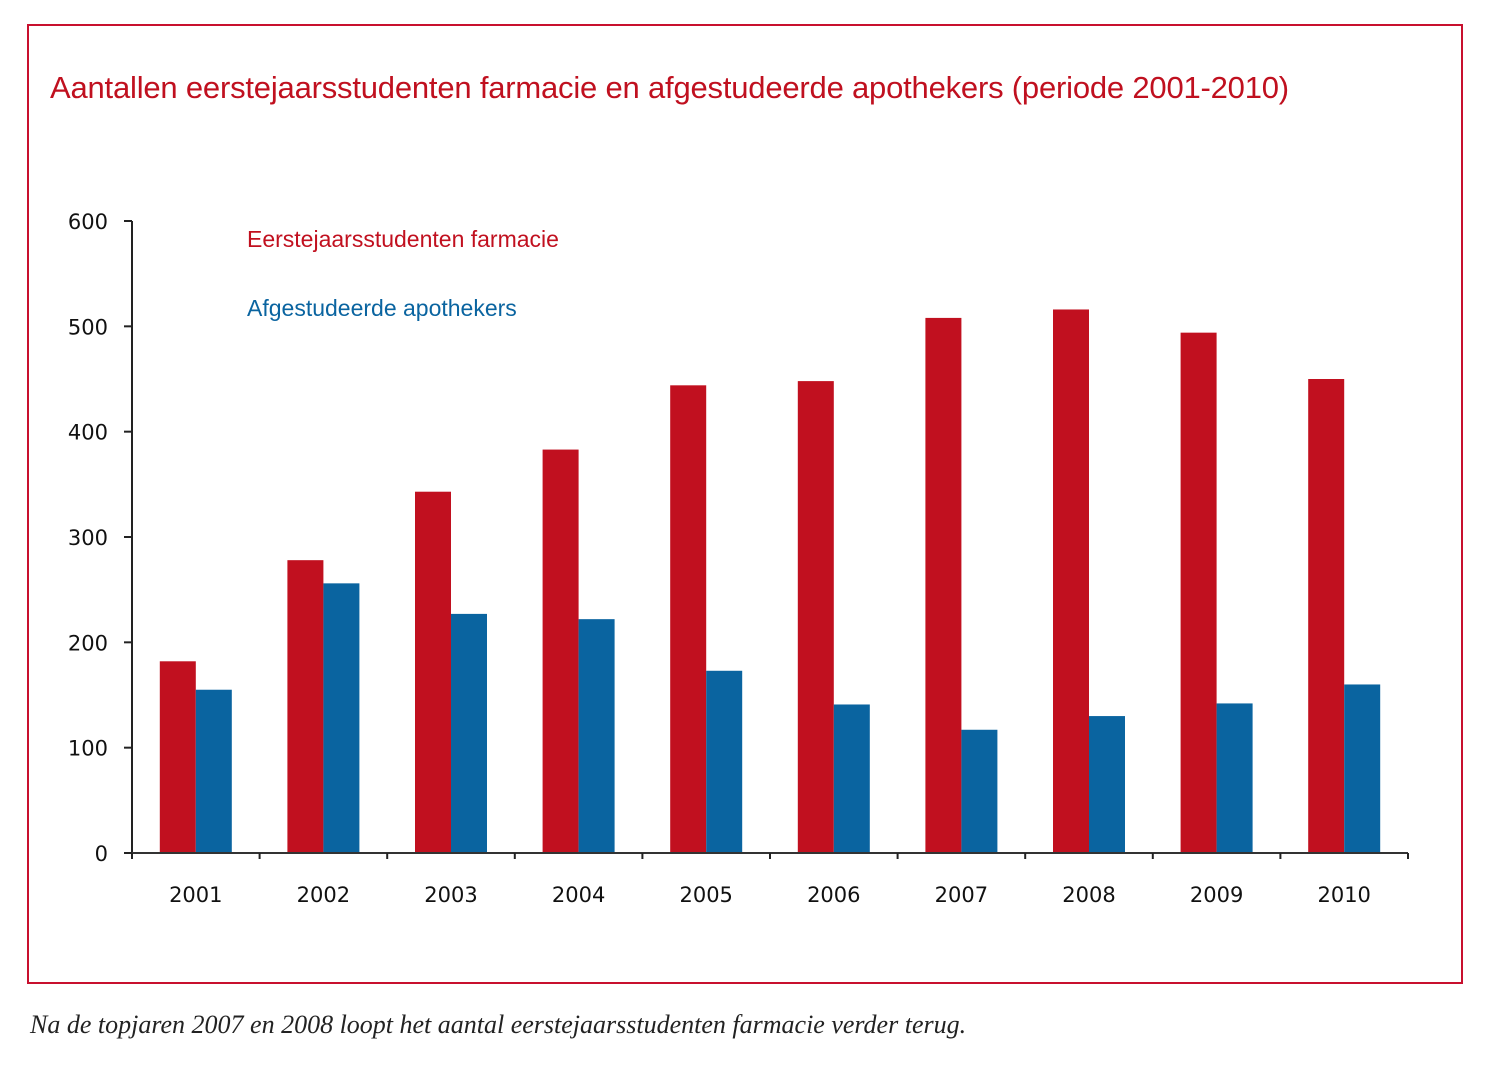 This screenshot has width=1491, height=1072. I want to click on bar-eerstejaars-2001, so click(177, 757).